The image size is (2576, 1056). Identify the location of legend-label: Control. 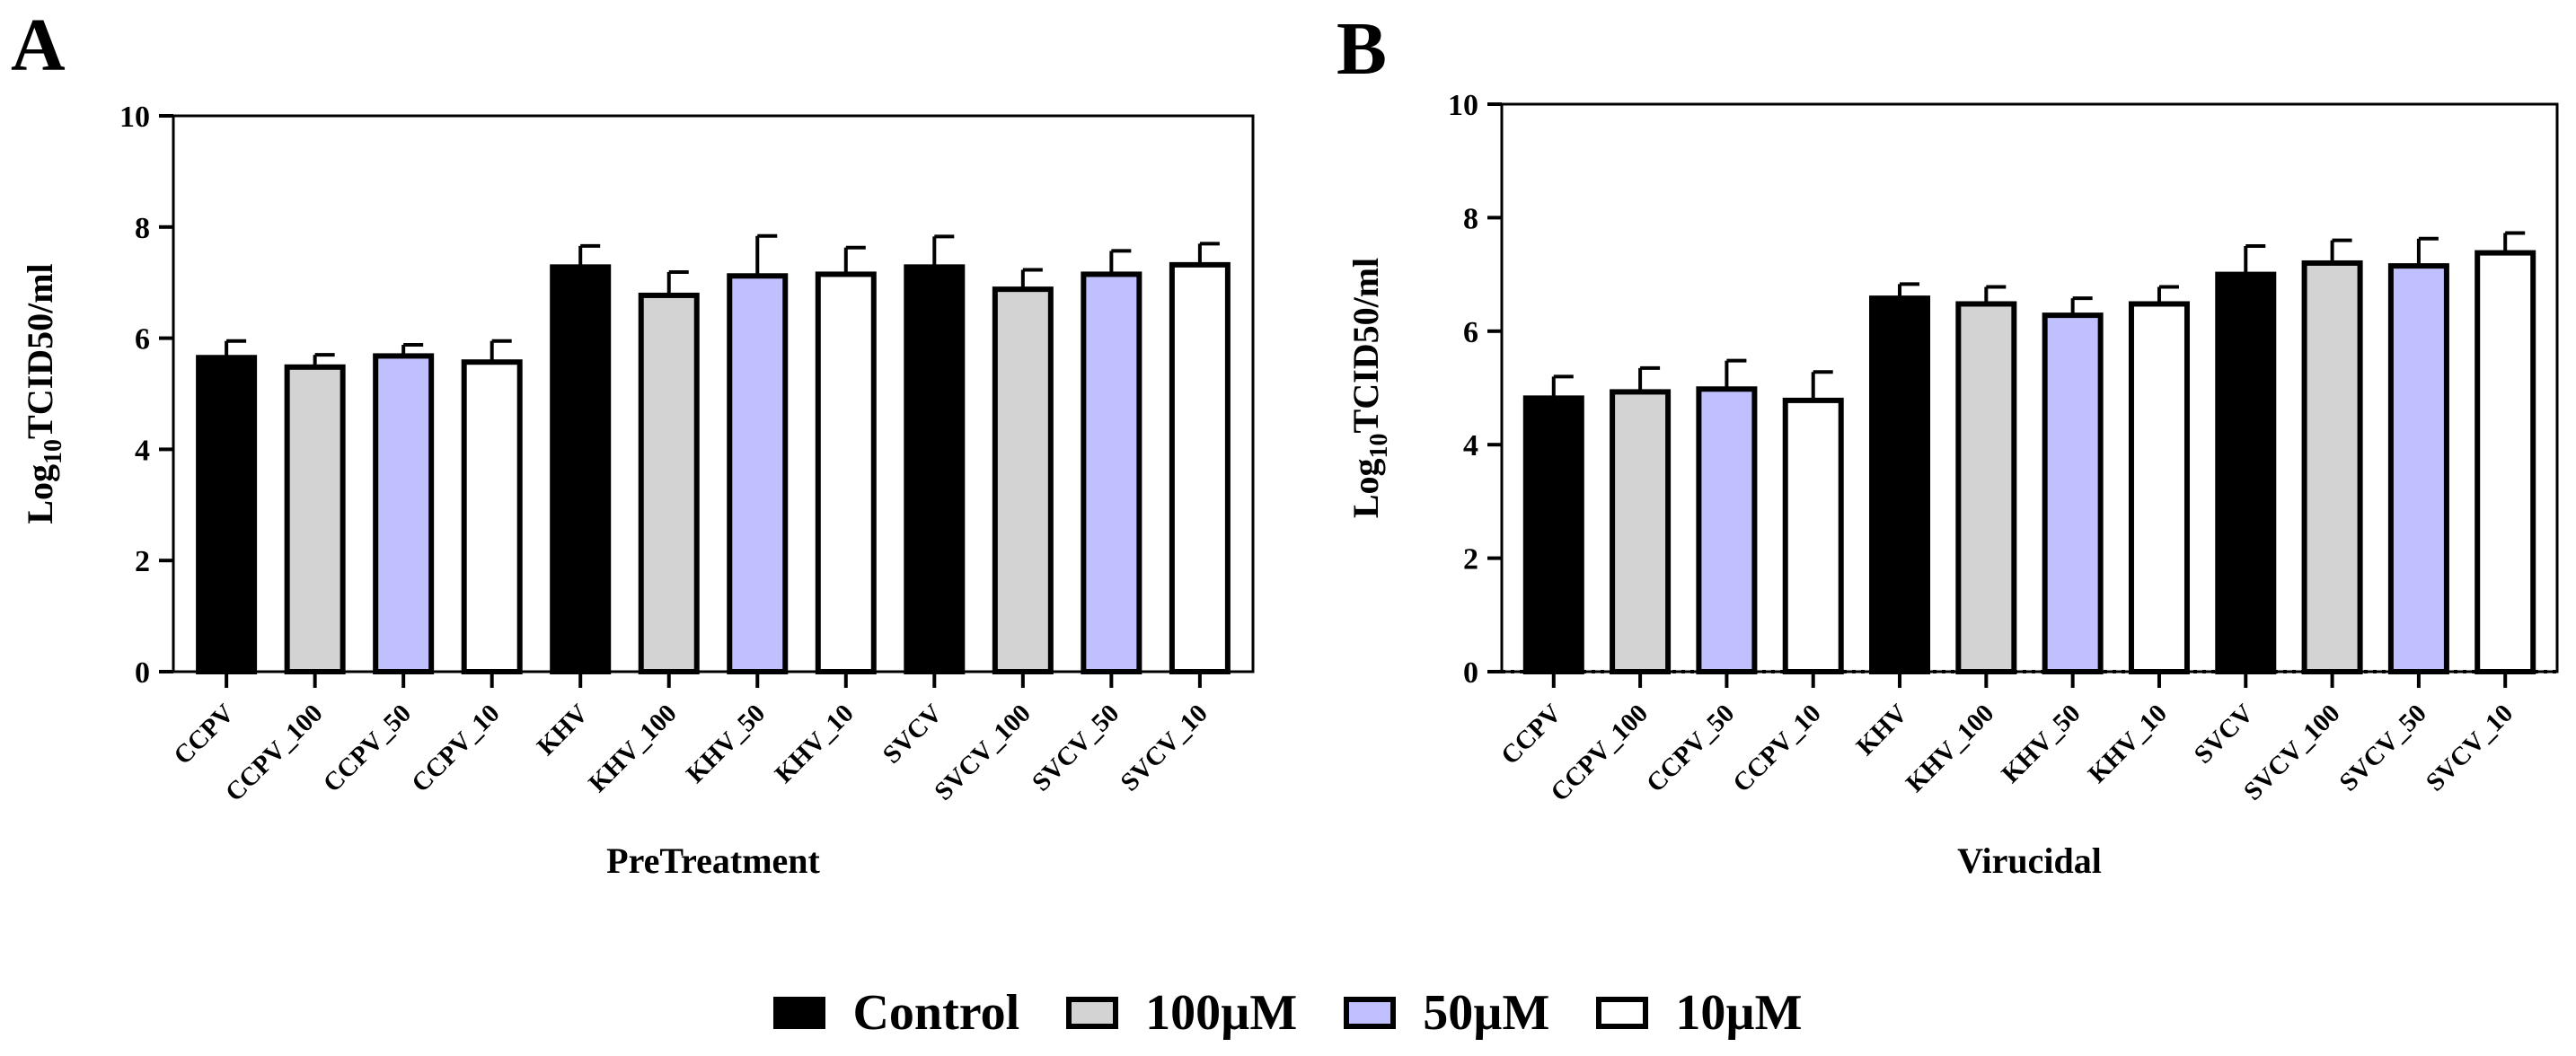
(936, 1013).